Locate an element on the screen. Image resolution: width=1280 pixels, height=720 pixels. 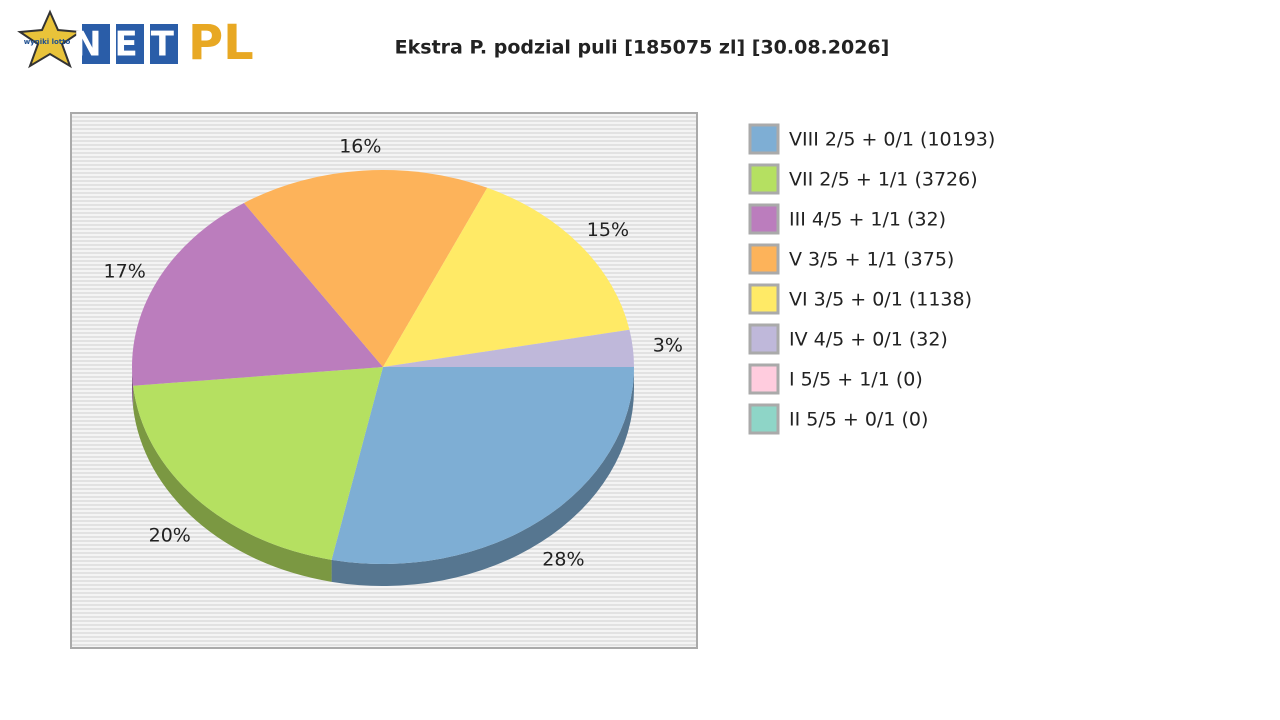
legend-label: IV 4/5 + 0/1 (32) is located at coordinates (868, 340).